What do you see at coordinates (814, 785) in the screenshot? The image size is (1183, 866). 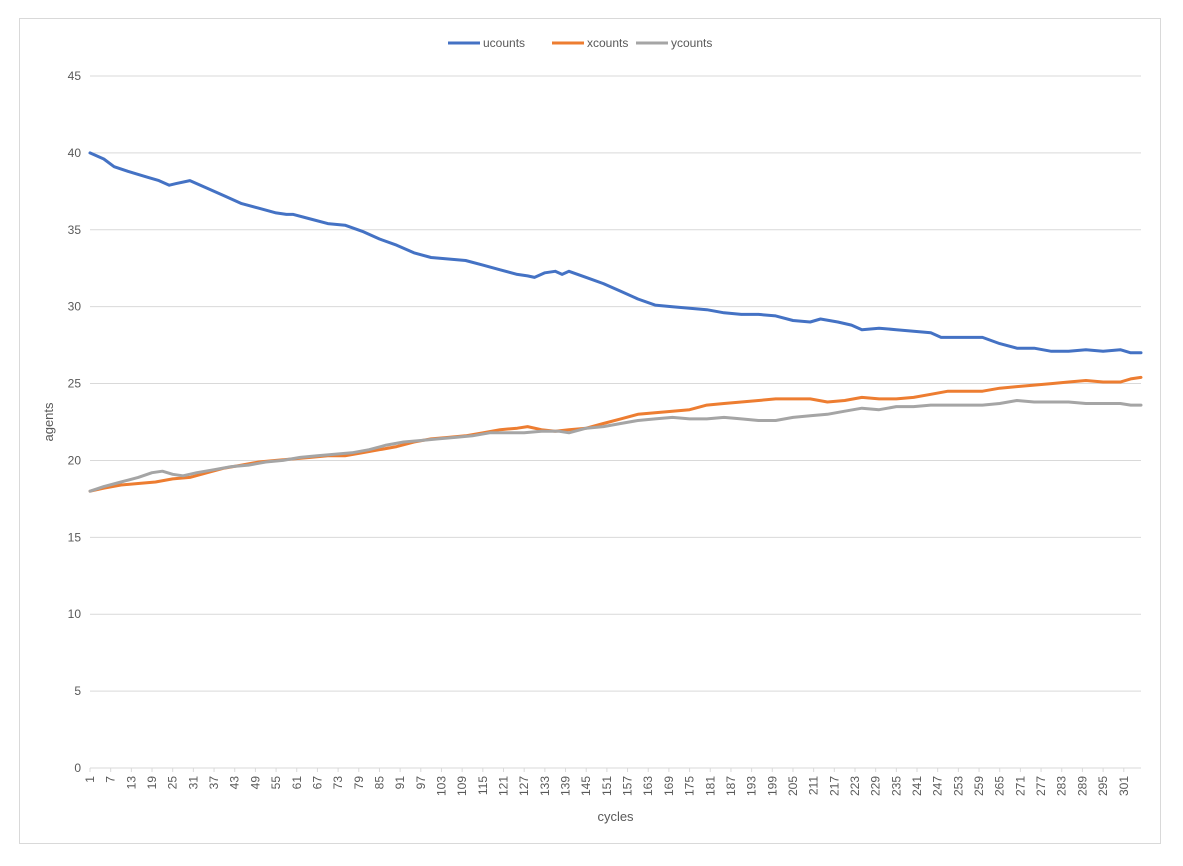 I see `x-tick-label: 211` at bounding box center [814, 785].